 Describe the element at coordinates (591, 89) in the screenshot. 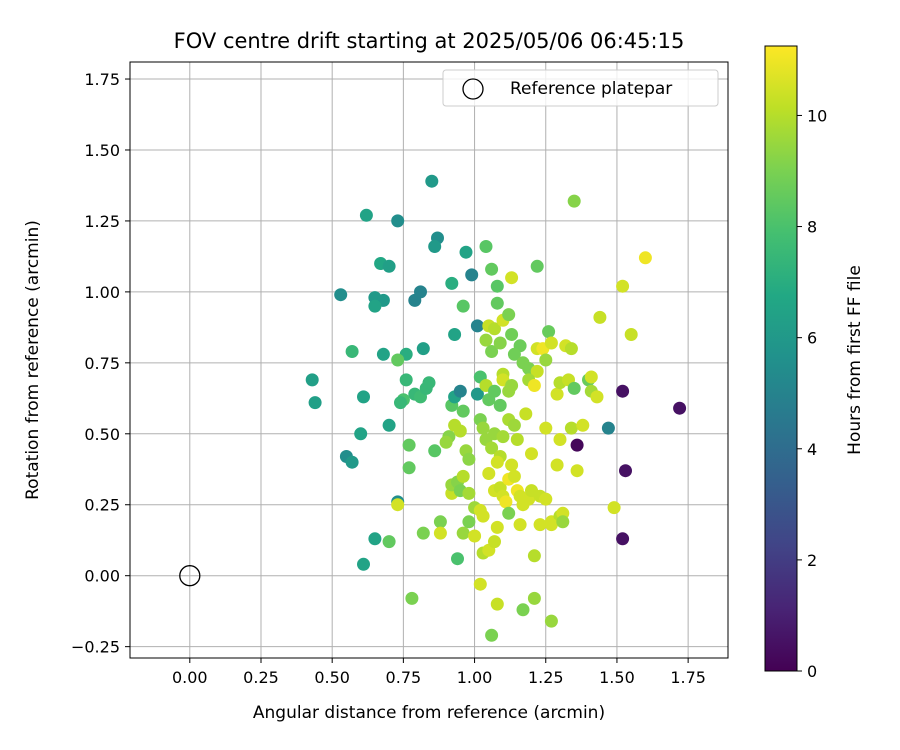

I see `legend-label: Reference platepar` at that location.